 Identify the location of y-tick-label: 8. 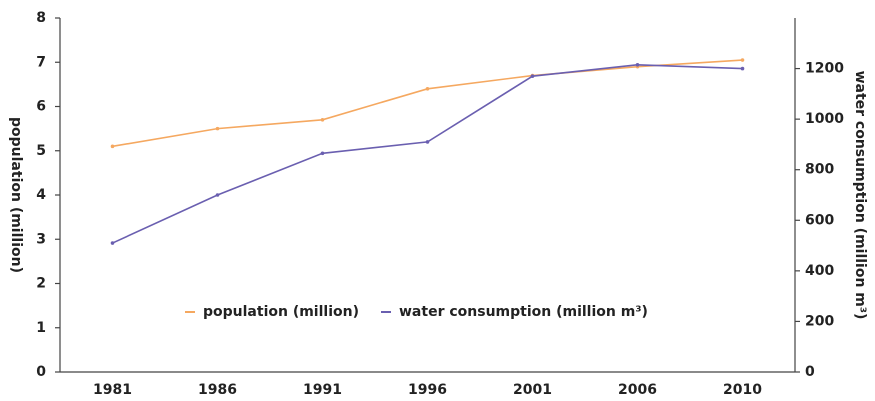
(41, 18).